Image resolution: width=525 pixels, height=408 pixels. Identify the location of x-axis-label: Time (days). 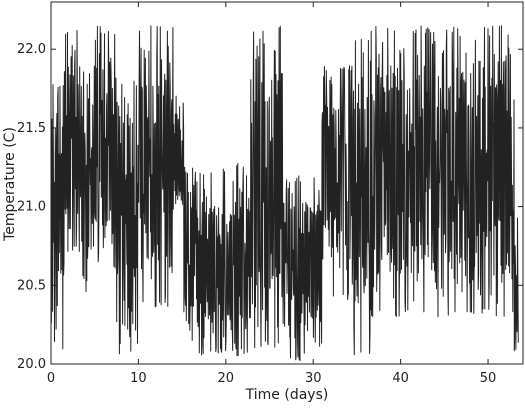
(287, 395).